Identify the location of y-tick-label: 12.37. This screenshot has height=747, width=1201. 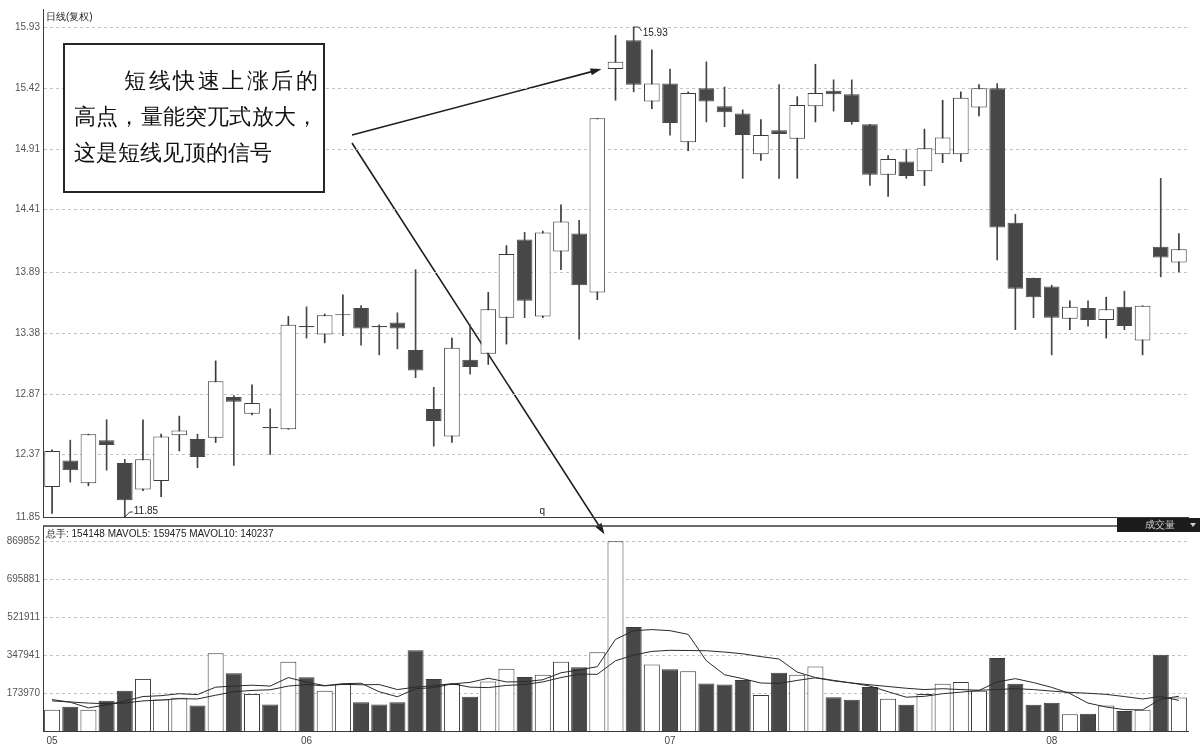
(27, 454).